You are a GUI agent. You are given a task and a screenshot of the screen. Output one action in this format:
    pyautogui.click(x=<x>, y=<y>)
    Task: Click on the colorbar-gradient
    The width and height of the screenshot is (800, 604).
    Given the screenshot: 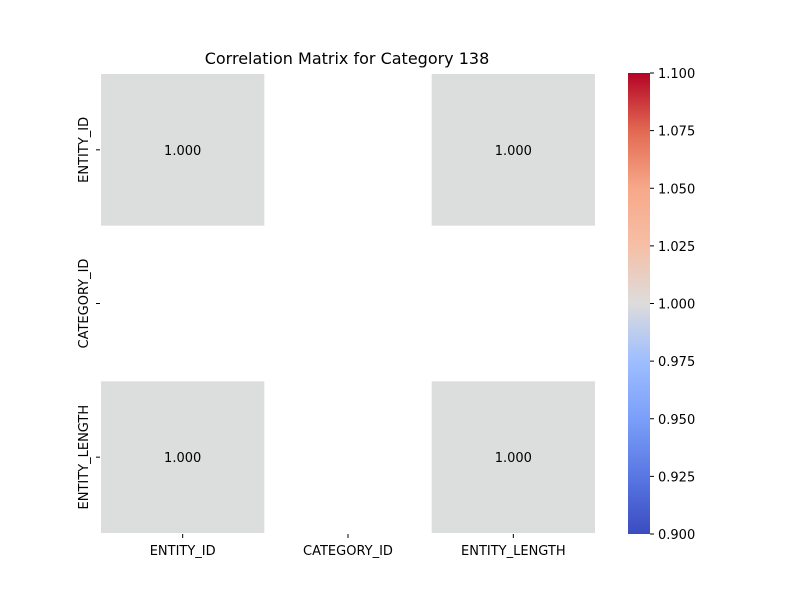 What is the action you would take?
    pyautogui.click(x=639, y=303)
    